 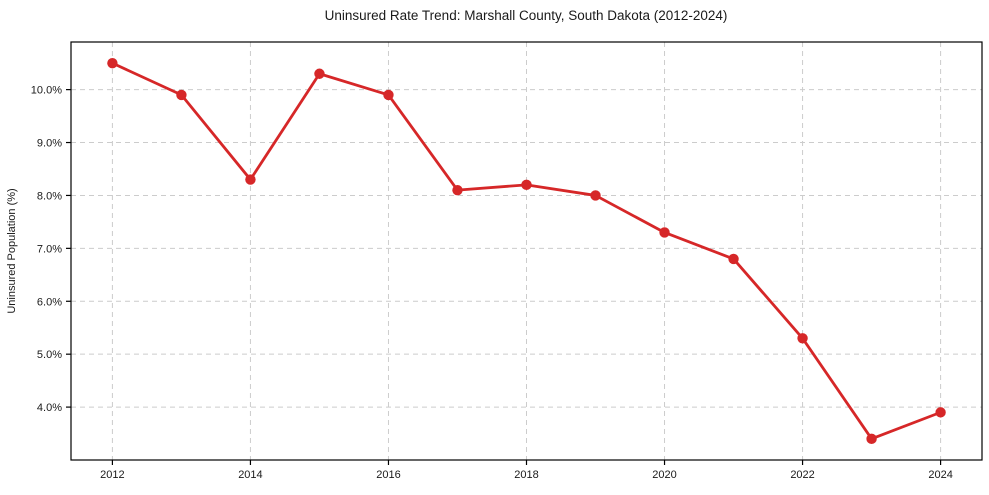 I want to click on y-axis-label: Uninsured Population (%), so click(x=12, y=250).